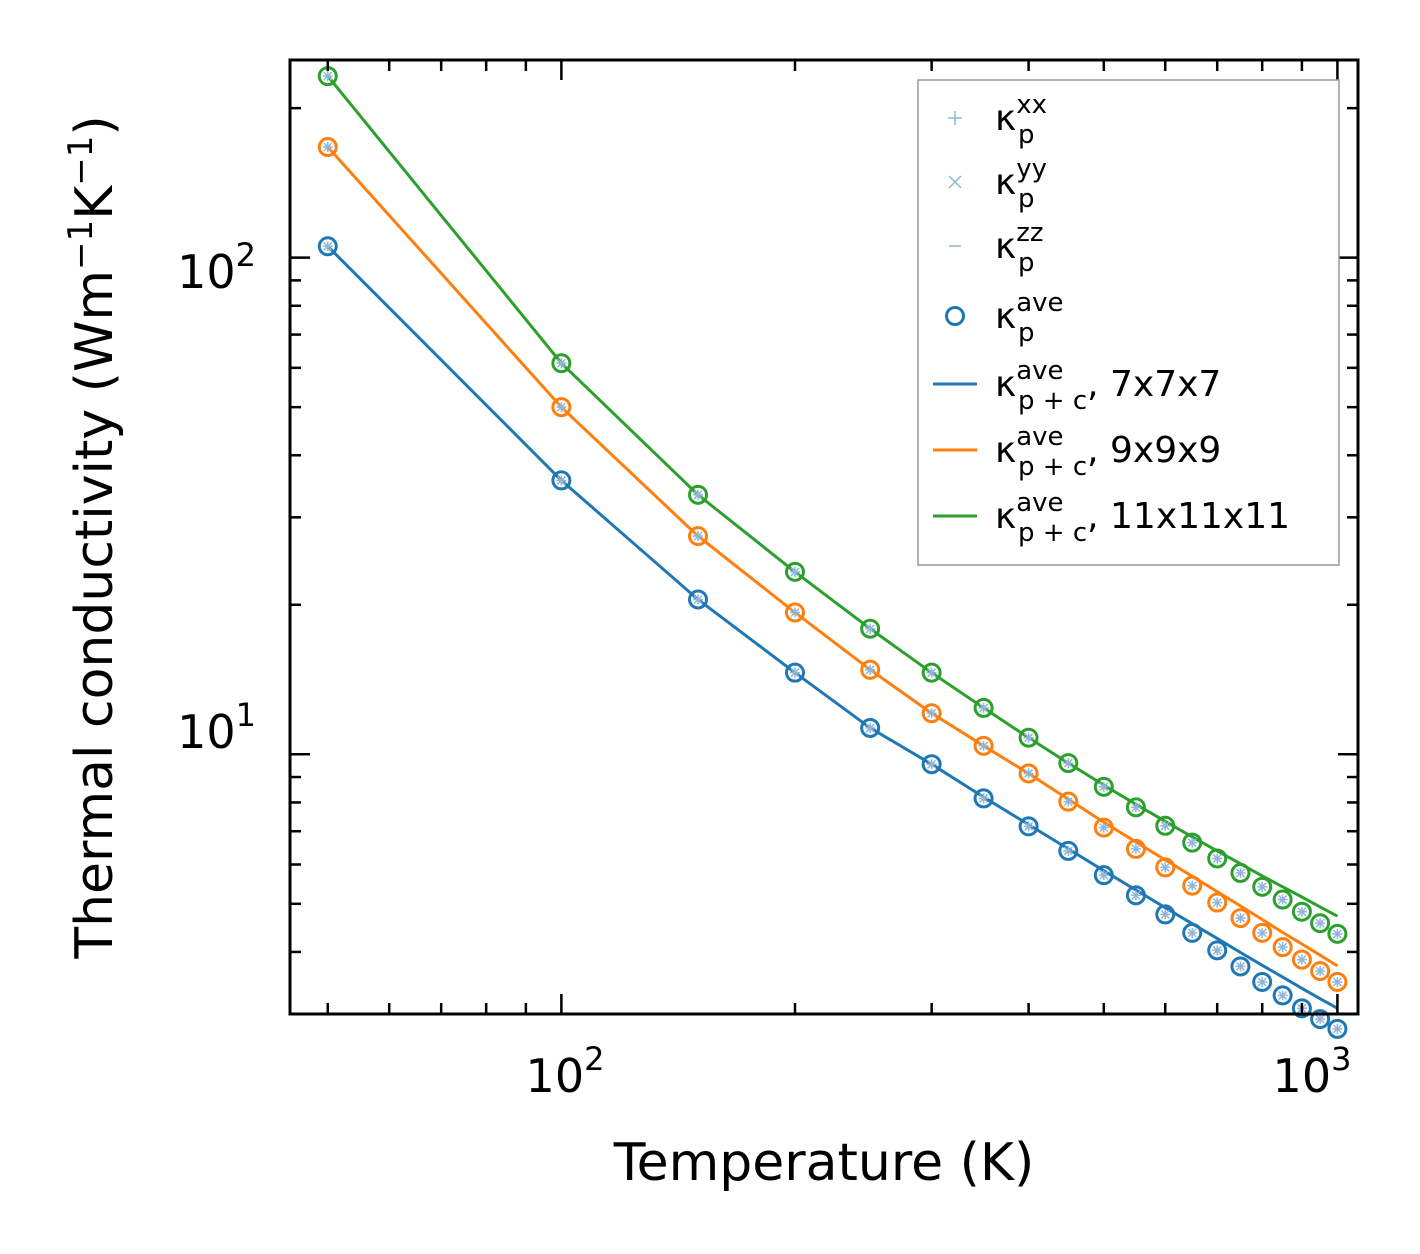 The height and width of the screenshot is (1254, 1420). What do you see at coordinates (95, 125) in the screenshot?
I see `y-axis-label-close: )` at bounding box center [95, 125].